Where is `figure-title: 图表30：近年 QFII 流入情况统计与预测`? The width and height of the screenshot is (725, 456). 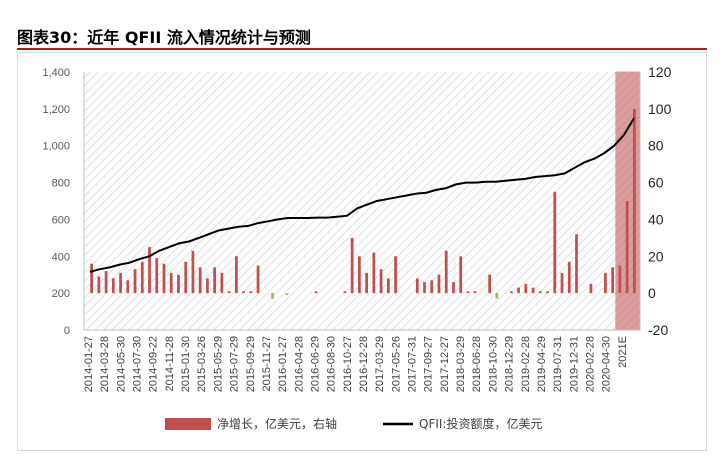 figure-title: 图表30：近年 QFII 流入情况统计与预测 is located at coordinates (164, 37).